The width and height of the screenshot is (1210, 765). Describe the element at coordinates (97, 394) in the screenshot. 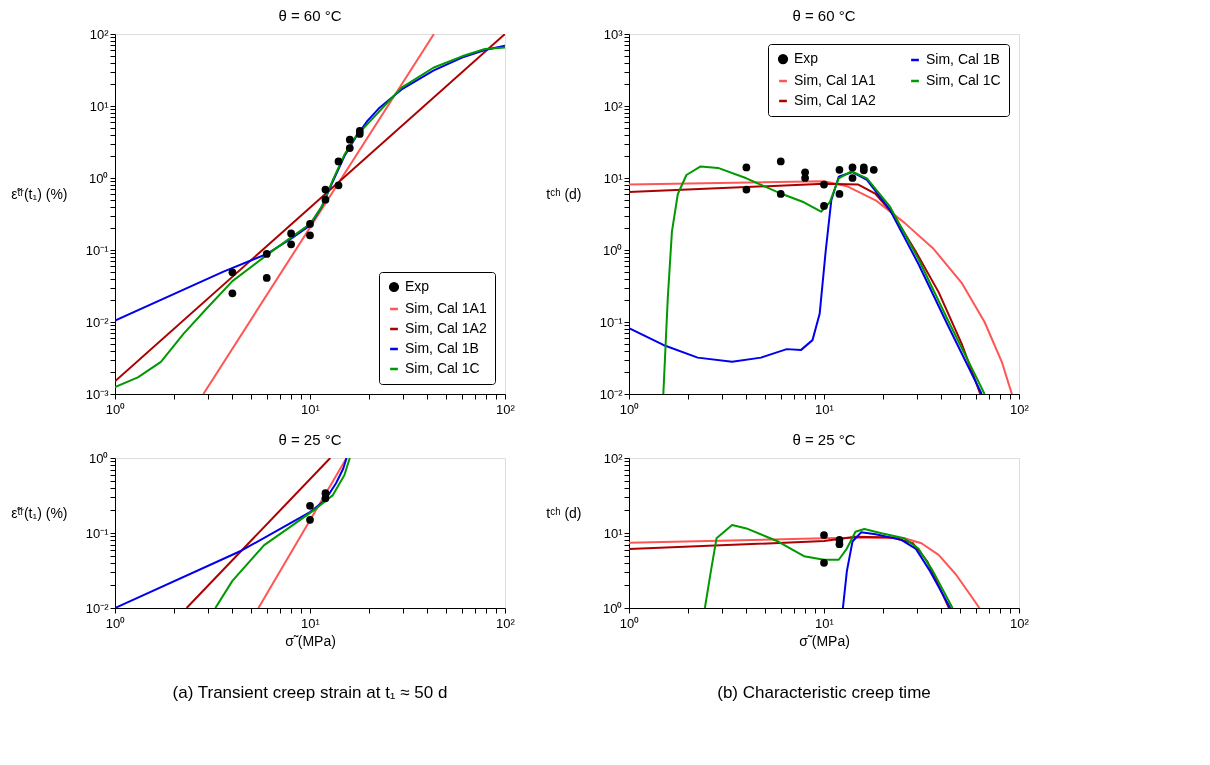

I see `y-tick-label: 10⁻³` at that location.